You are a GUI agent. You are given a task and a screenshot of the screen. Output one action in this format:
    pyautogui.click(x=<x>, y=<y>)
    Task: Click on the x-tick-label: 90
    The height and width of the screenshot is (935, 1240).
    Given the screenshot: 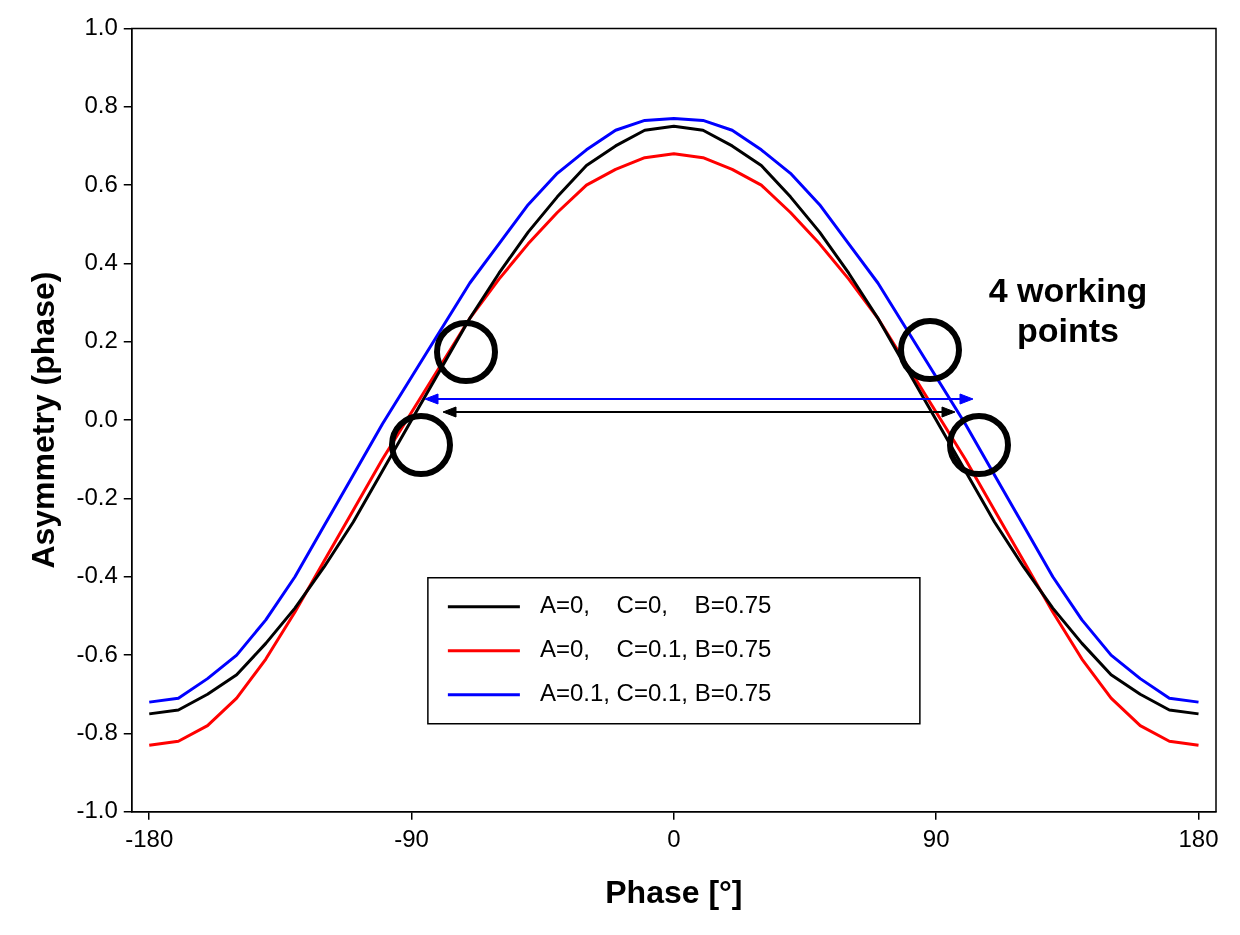 What is the action you would take?
    pyautogui.click(x=936, y=838)
    